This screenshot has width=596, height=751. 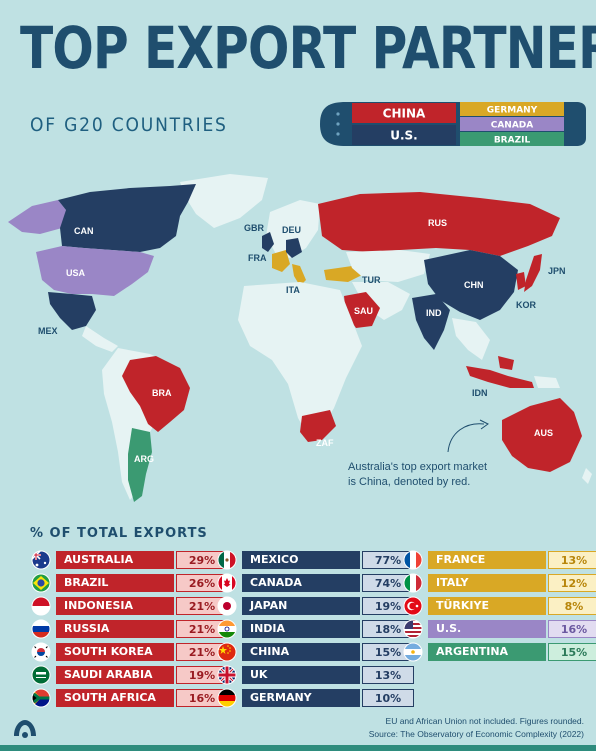 I want to click on table-row: ARGENTINA 15%, so click(x=499, y=652).